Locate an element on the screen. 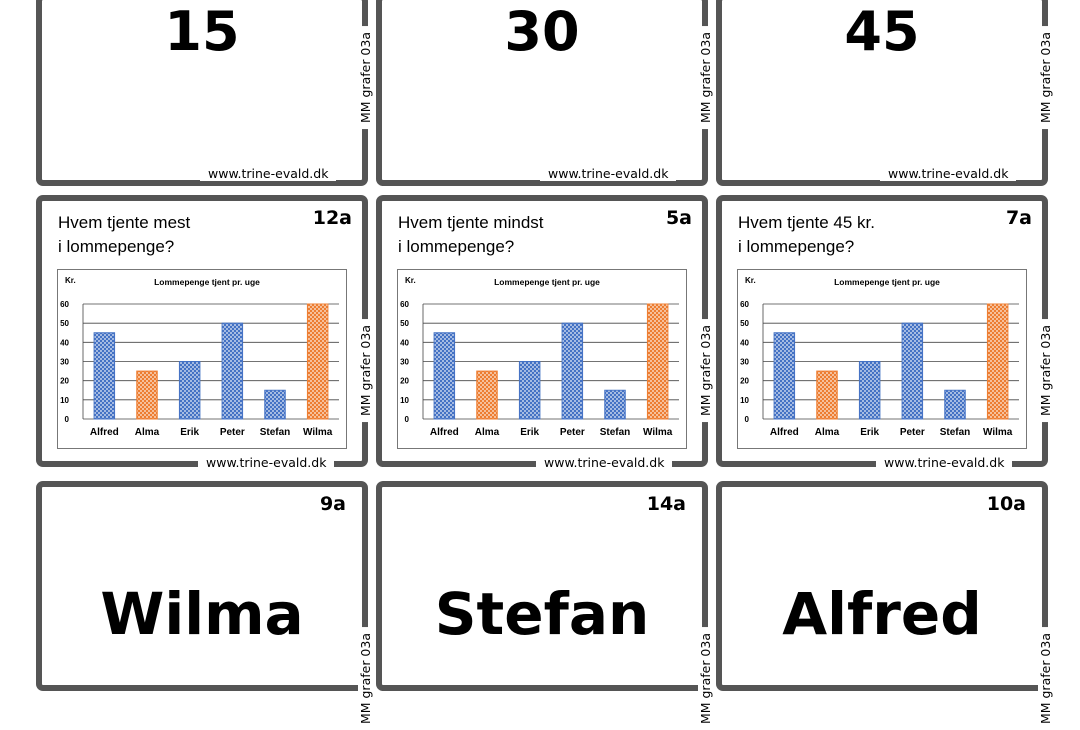 The image size is (1080, 730). answer-card-45: 45 MM grafer 03a www.trine-evald.dk is located at coordinates (884, 93).